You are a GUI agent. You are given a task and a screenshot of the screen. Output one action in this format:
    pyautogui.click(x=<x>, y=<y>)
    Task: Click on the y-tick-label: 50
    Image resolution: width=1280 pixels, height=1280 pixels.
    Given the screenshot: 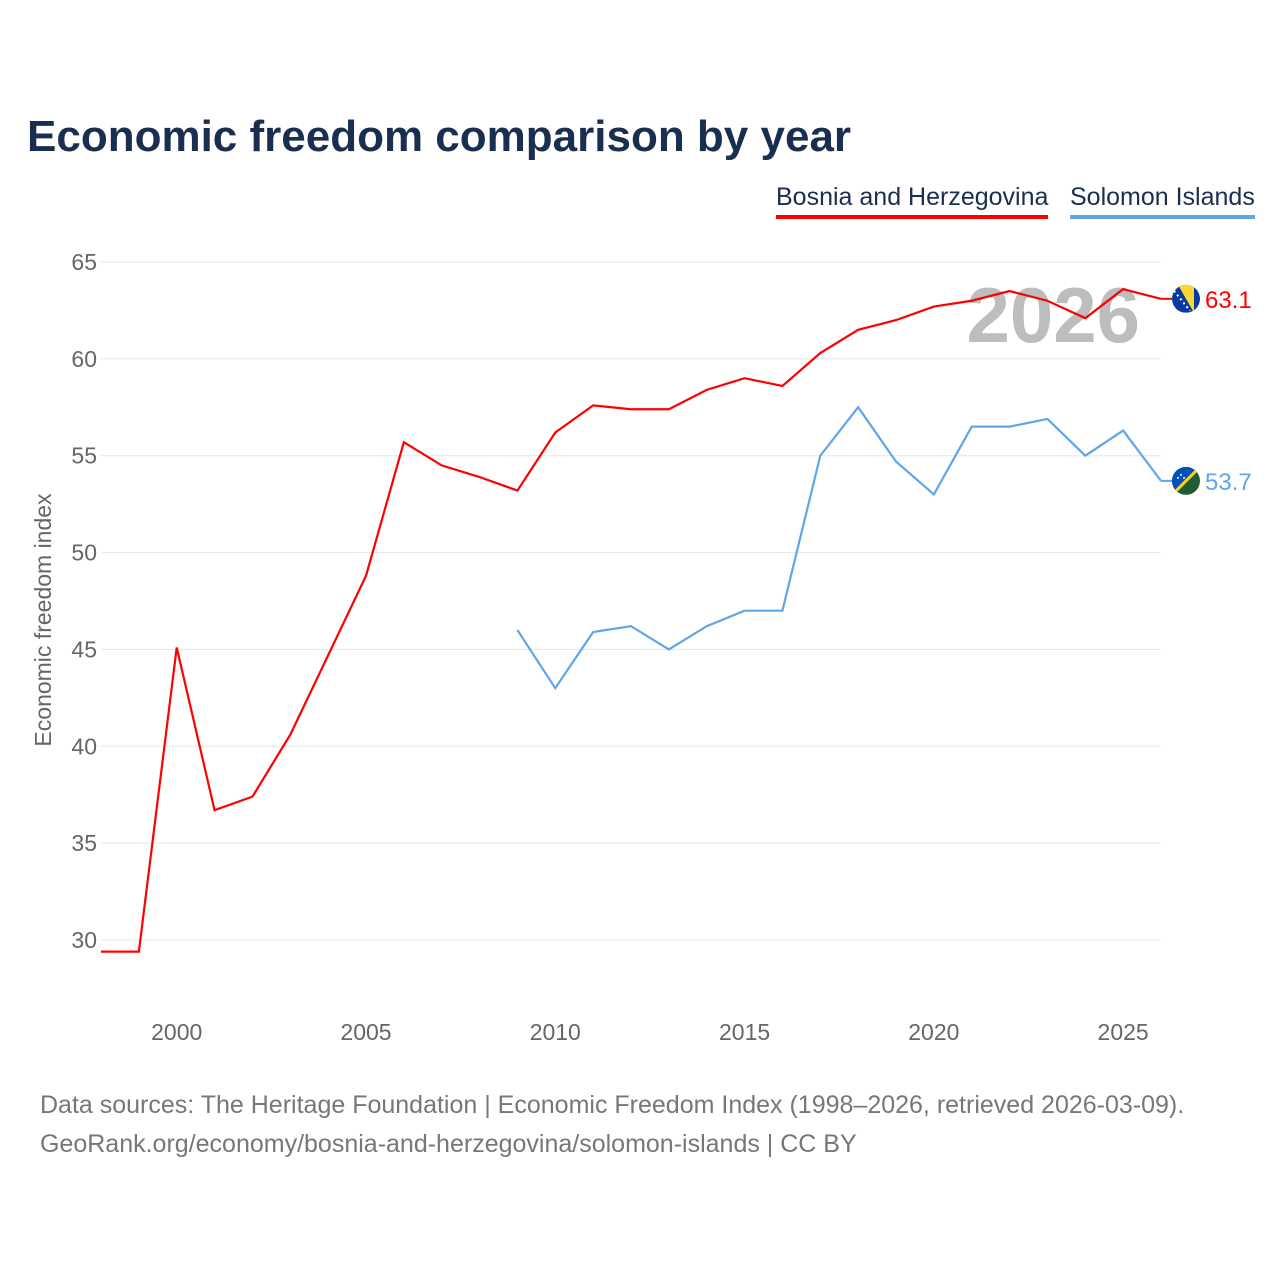 What is the action you would take?
    pyautogui.click(x=84, y=553)
    